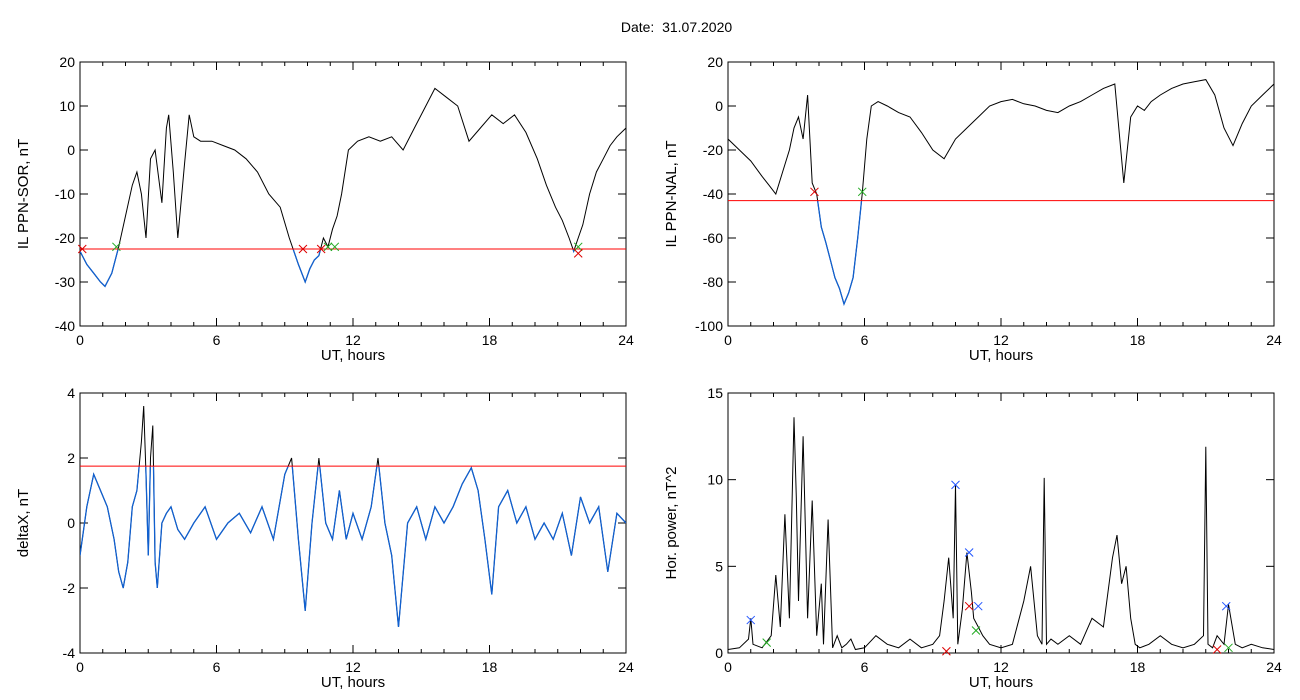 This screenshot has width=1300, height=700. Describe the element at coordinates (719, 566) in the screenshot. I see `y-tick-label: 5` at that location.